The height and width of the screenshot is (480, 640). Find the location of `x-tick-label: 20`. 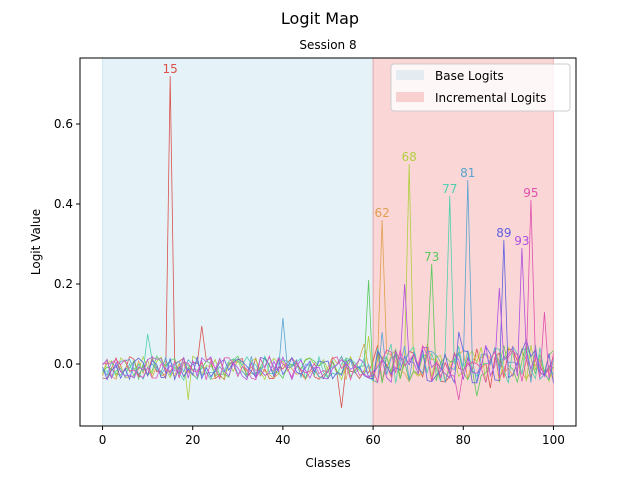

x-tick-label: 20 is located at coordinates (192, 440).